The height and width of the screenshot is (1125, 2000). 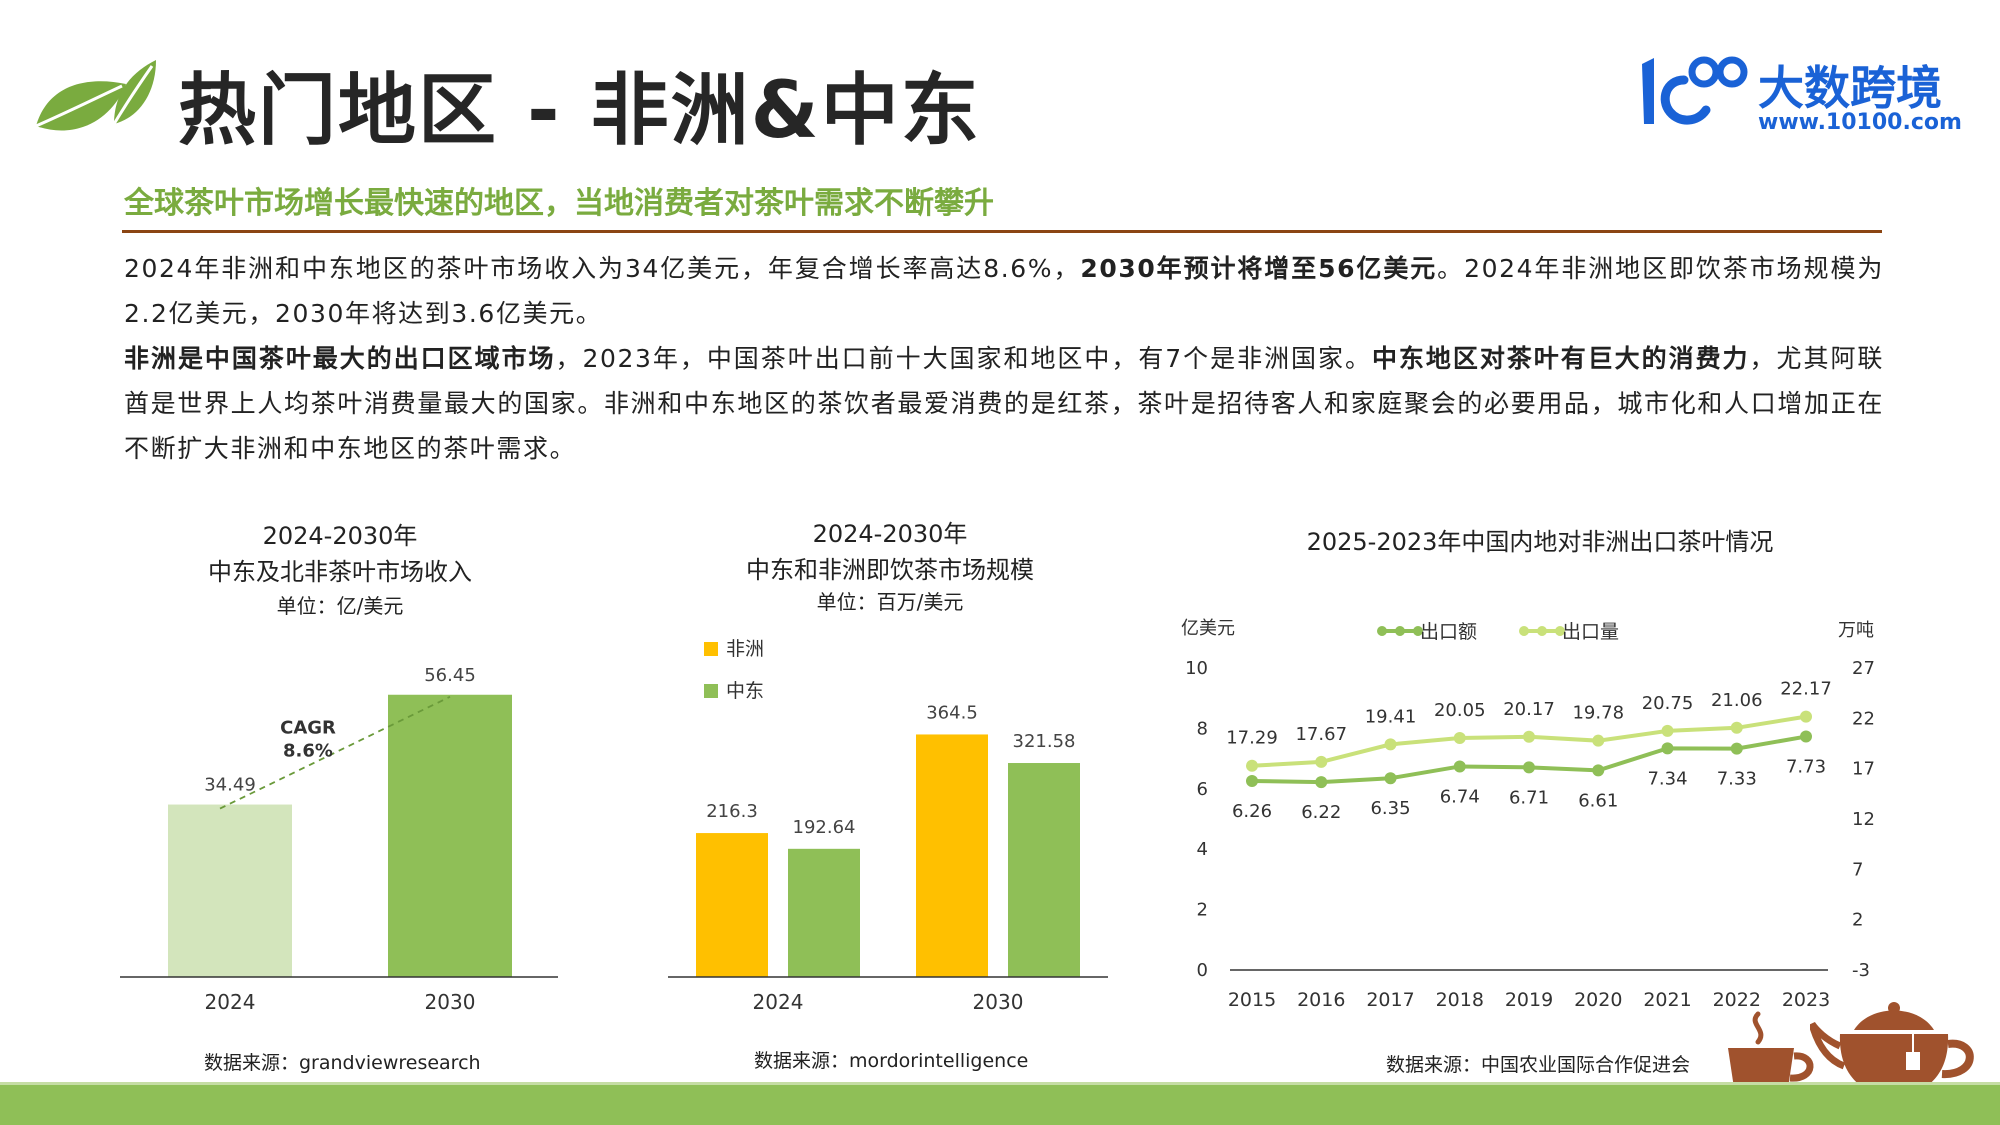 I want to click on chart3-x-tick: 2015, so click(x=1252, y=1000).